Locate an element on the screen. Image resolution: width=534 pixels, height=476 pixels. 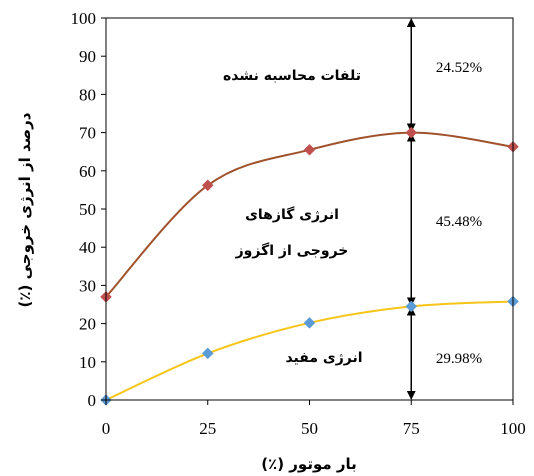
y-tick-label: 60 is located at coordinates (87, 171).